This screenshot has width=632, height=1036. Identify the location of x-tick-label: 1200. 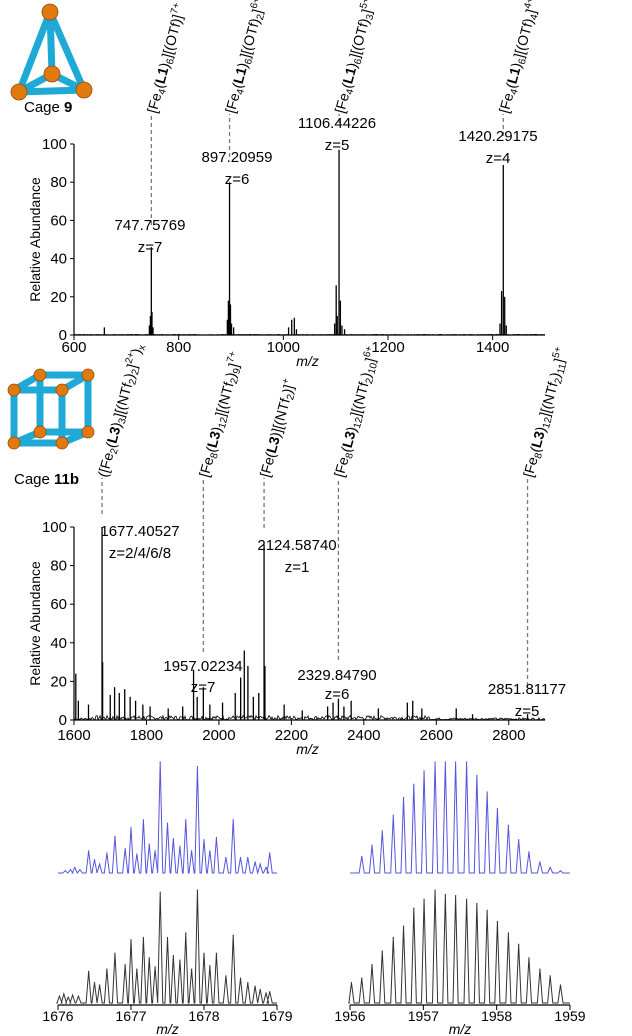
(387, 347).